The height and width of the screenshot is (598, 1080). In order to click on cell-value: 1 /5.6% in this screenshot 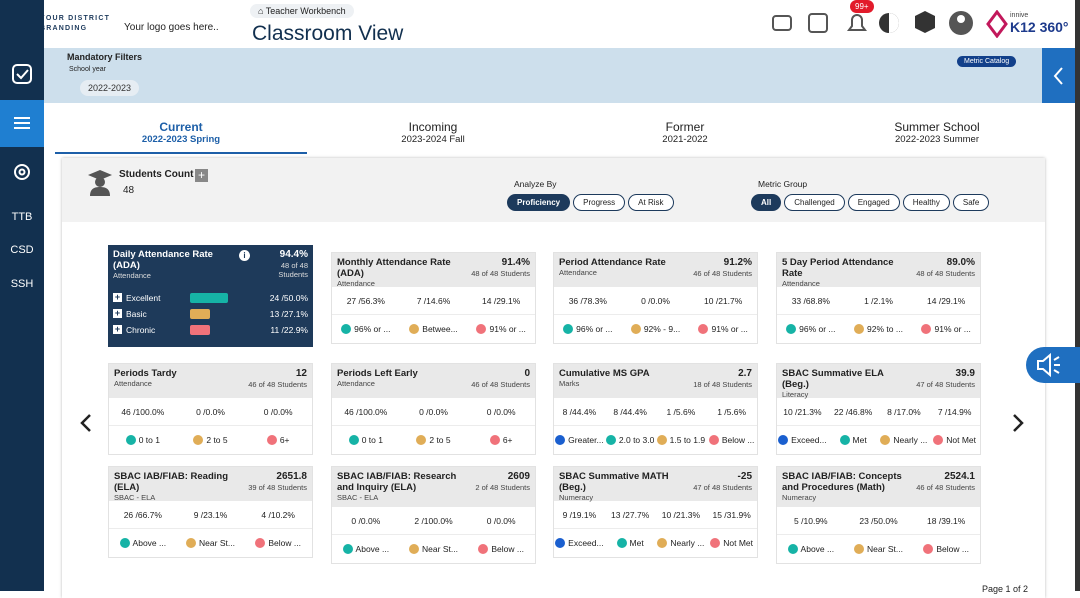, I will do `click(681, 411)`.